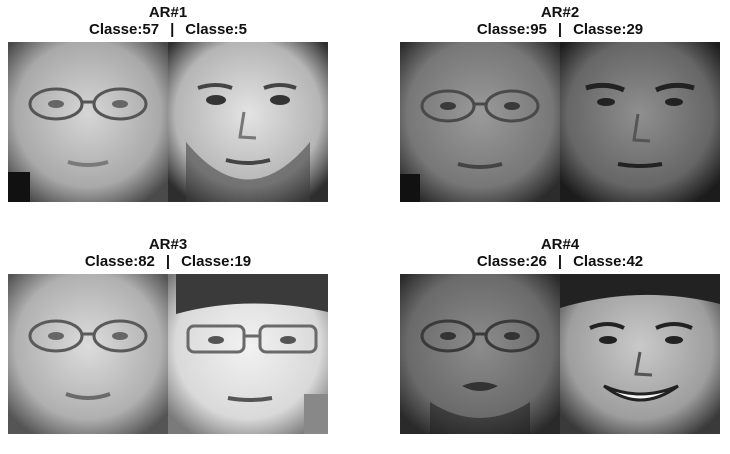 Image resolution: width=730 pixels, height=454 pixels. I want to click on class-labels: Classe:82 | Classe:19, so click(168, 261).